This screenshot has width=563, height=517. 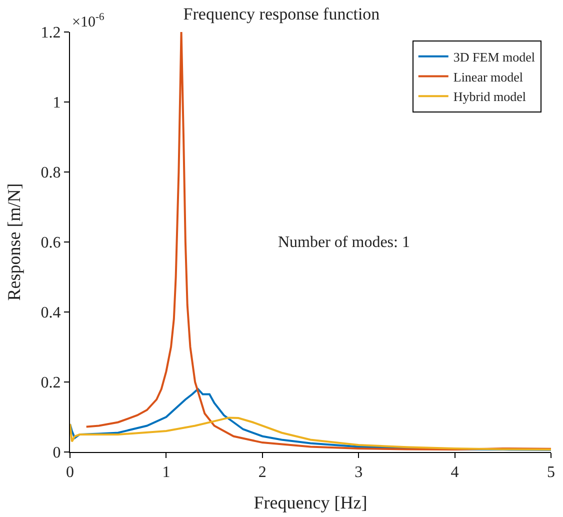 What do you see at coordinates (454, 473) in the screenshot?
I see `x-tick-label: 4` at bounding box center [454, 473].